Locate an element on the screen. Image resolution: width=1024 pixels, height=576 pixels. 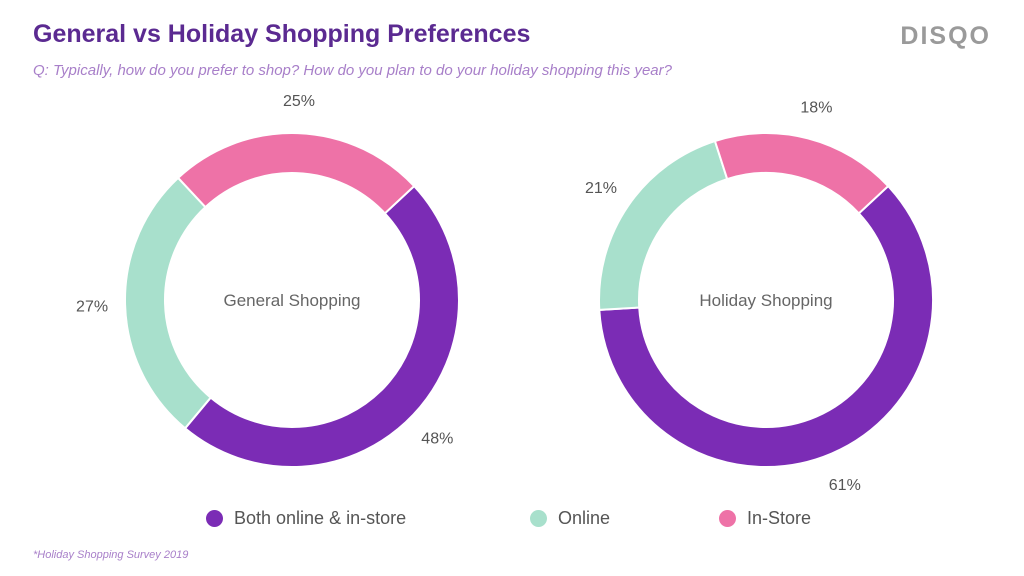
legend-item-online: Online is located at coordinates (570, 518).